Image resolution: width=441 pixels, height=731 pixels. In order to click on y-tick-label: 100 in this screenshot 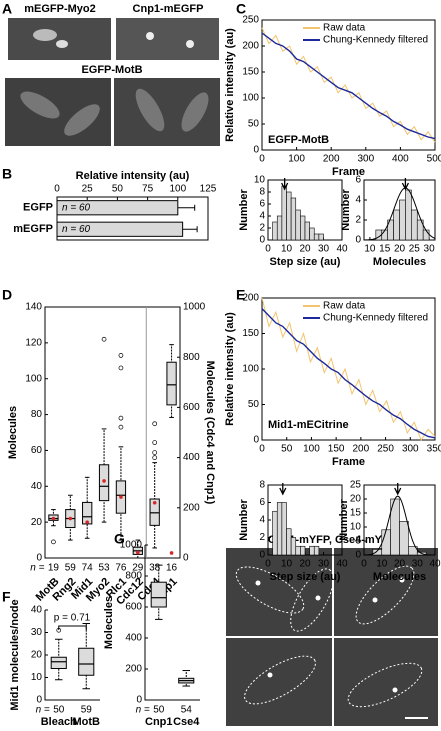, I will do `click(250, 369)`.